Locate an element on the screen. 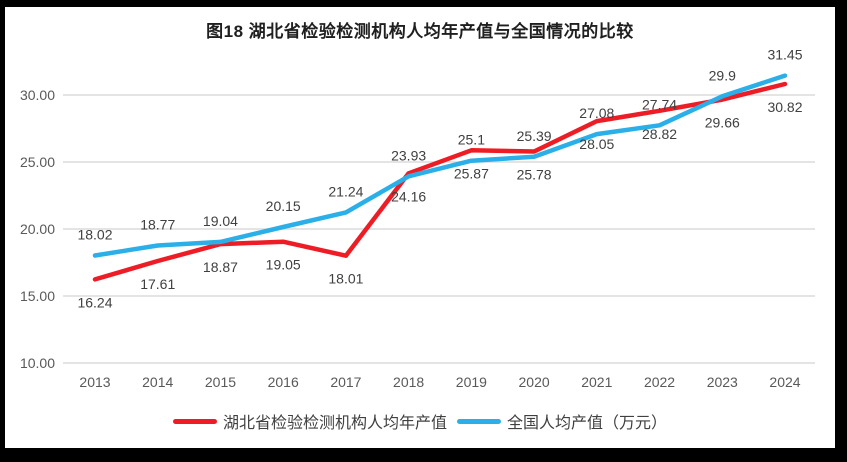 The width and height of the screenshot is (847, 462). data-label-national: 25.39 is located at coordinates (534, 136).